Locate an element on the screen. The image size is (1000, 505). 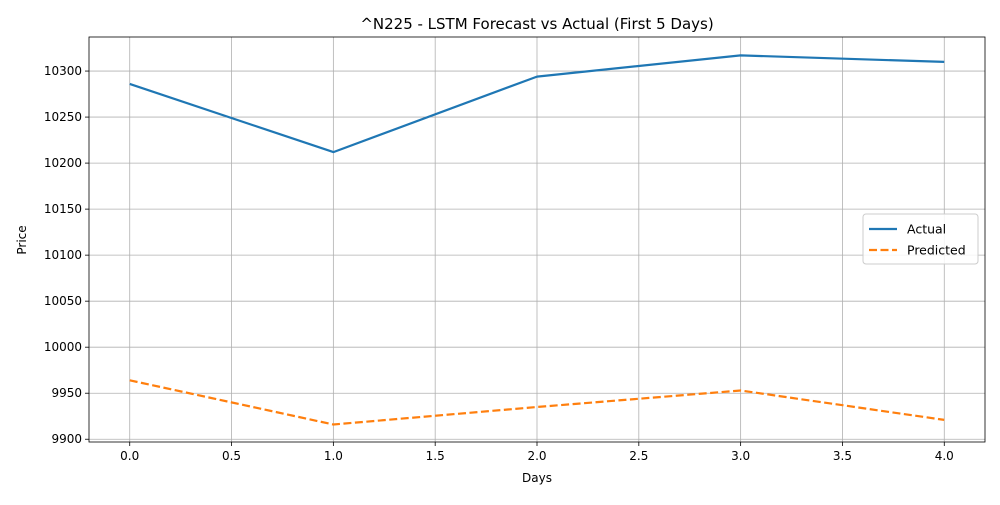
x-tick-label: 2.0 is located at coordinates (536, 456).